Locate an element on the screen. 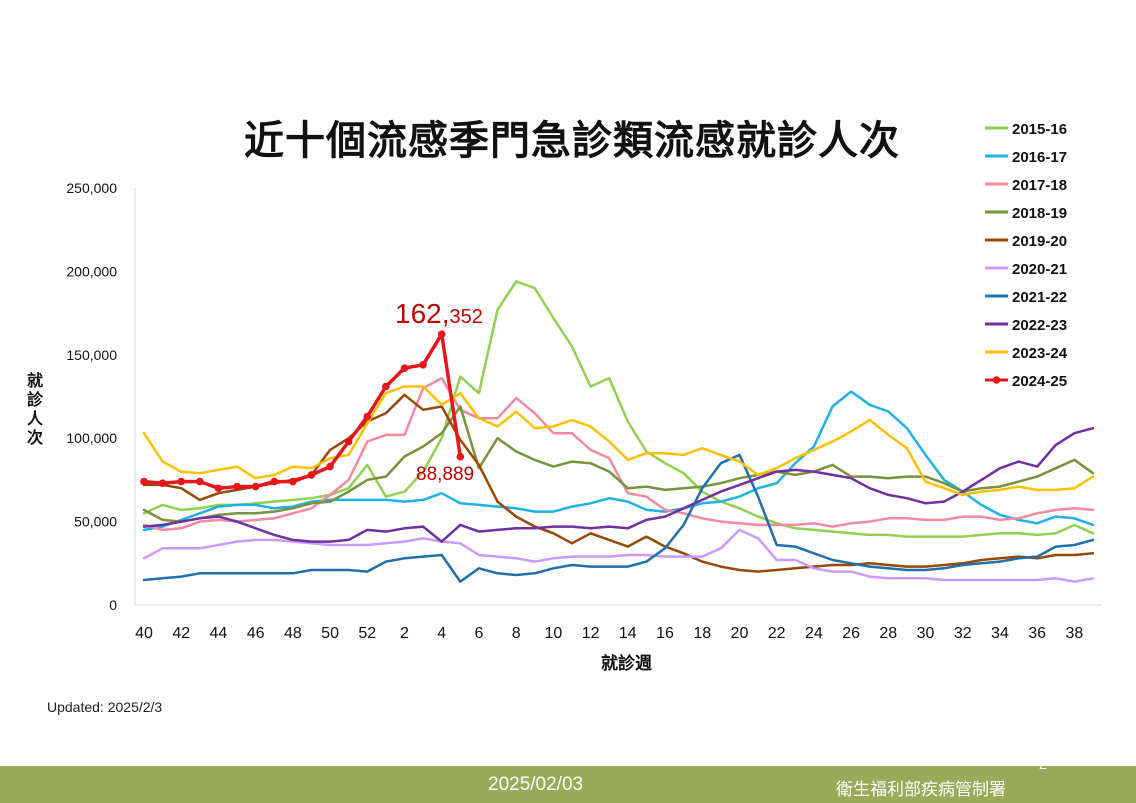 The height and width of the screenshot is (803, 1136). x-tick-label: 2 is located at coordinates (404, 633).